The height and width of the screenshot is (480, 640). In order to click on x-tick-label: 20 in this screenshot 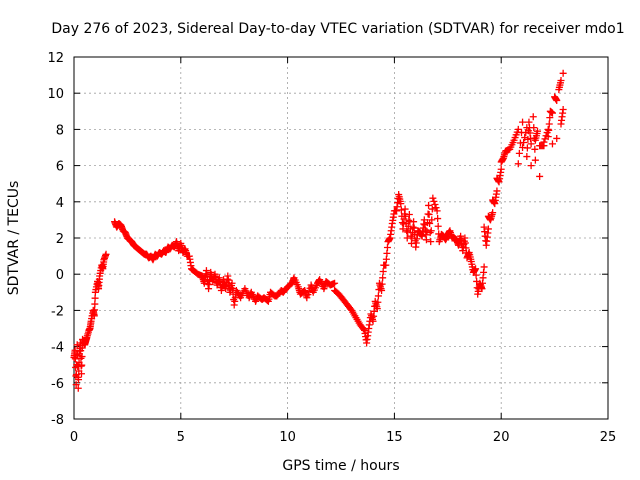, I will do `click(501, 437)`.